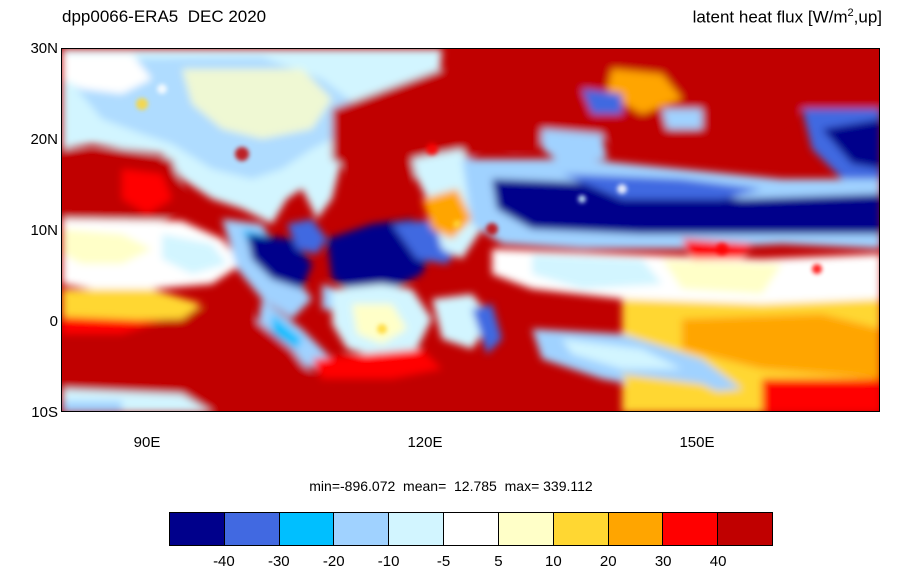 This screenshot has height=576, width=902. I want to click on colorbar-label: -20, so click(333, 561).